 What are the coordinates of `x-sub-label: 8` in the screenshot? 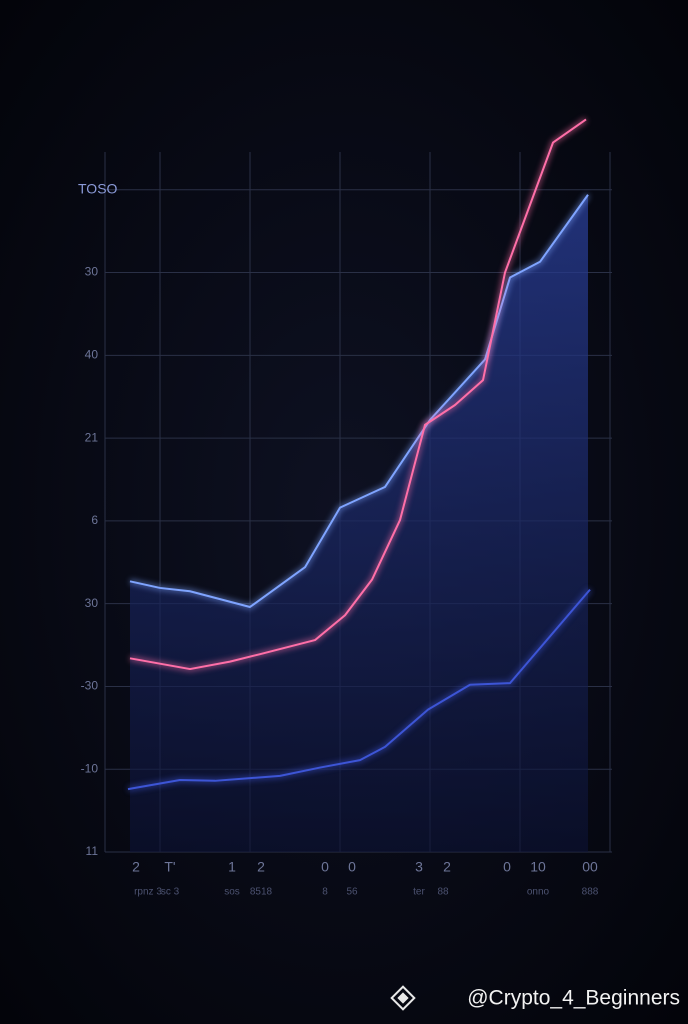 It's located at (325, 892).